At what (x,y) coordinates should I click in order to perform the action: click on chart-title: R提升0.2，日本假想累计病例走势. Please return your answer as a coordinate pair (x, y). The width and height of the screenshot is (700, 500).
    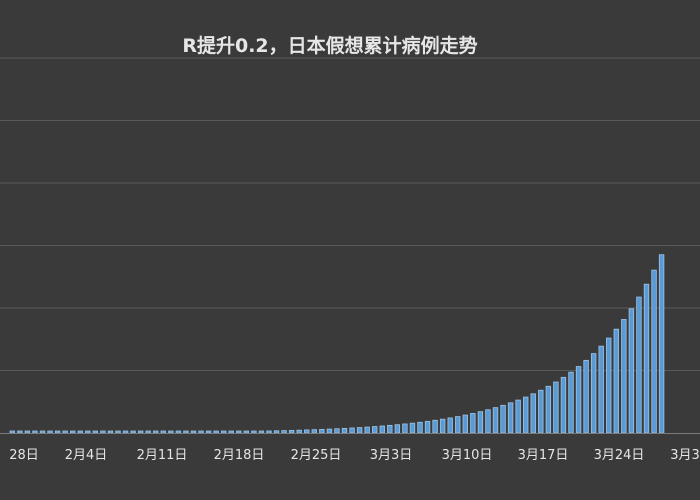
    Looking at the image, I should click on (329, 45).